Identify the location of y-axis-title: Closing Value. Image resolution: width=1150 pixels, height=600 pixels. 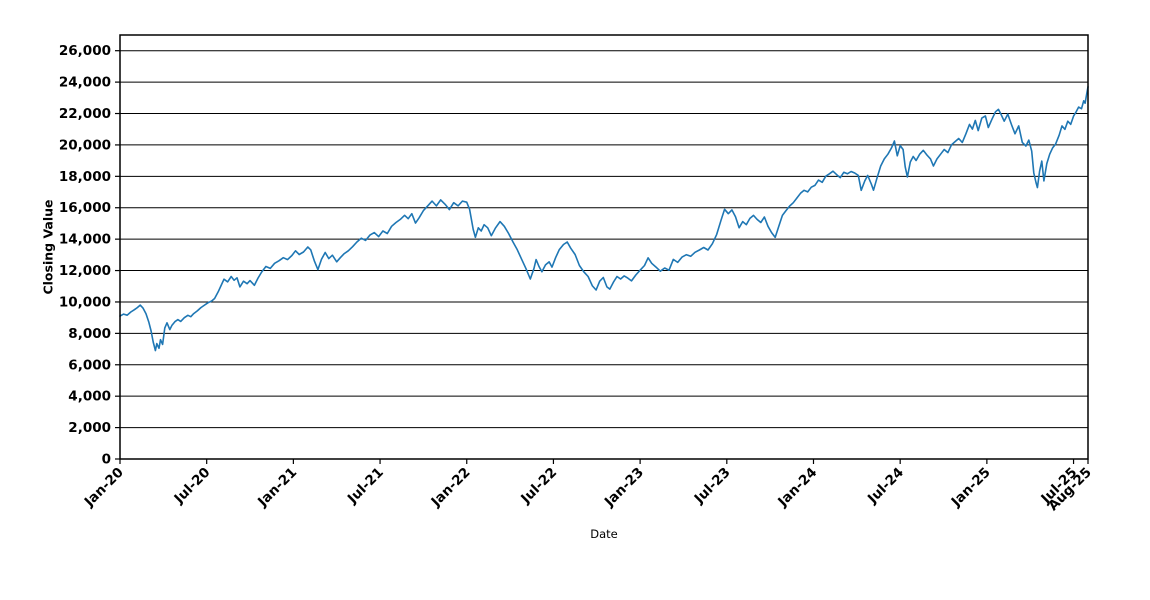
(48, 247).